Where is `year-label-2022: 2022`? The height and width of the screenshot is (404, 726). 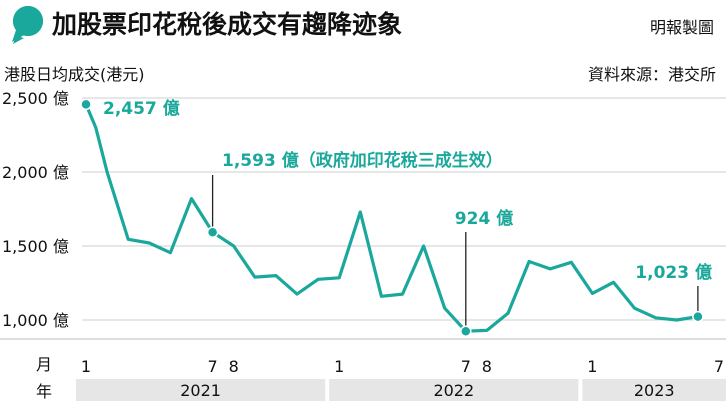
year-label-2022: 2022 is located at coordinates (453, 390).